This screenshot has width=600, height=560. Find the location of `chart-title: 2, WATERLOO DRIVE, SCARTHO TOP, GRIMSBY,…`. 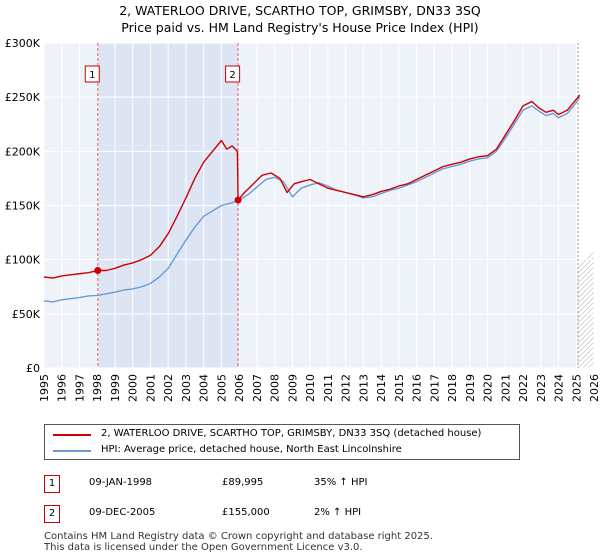

chart-title: 2, WATERLOO DRIVE, SCARTHO TOP, GRIMSBY,… is located at coordinates (300, 10).